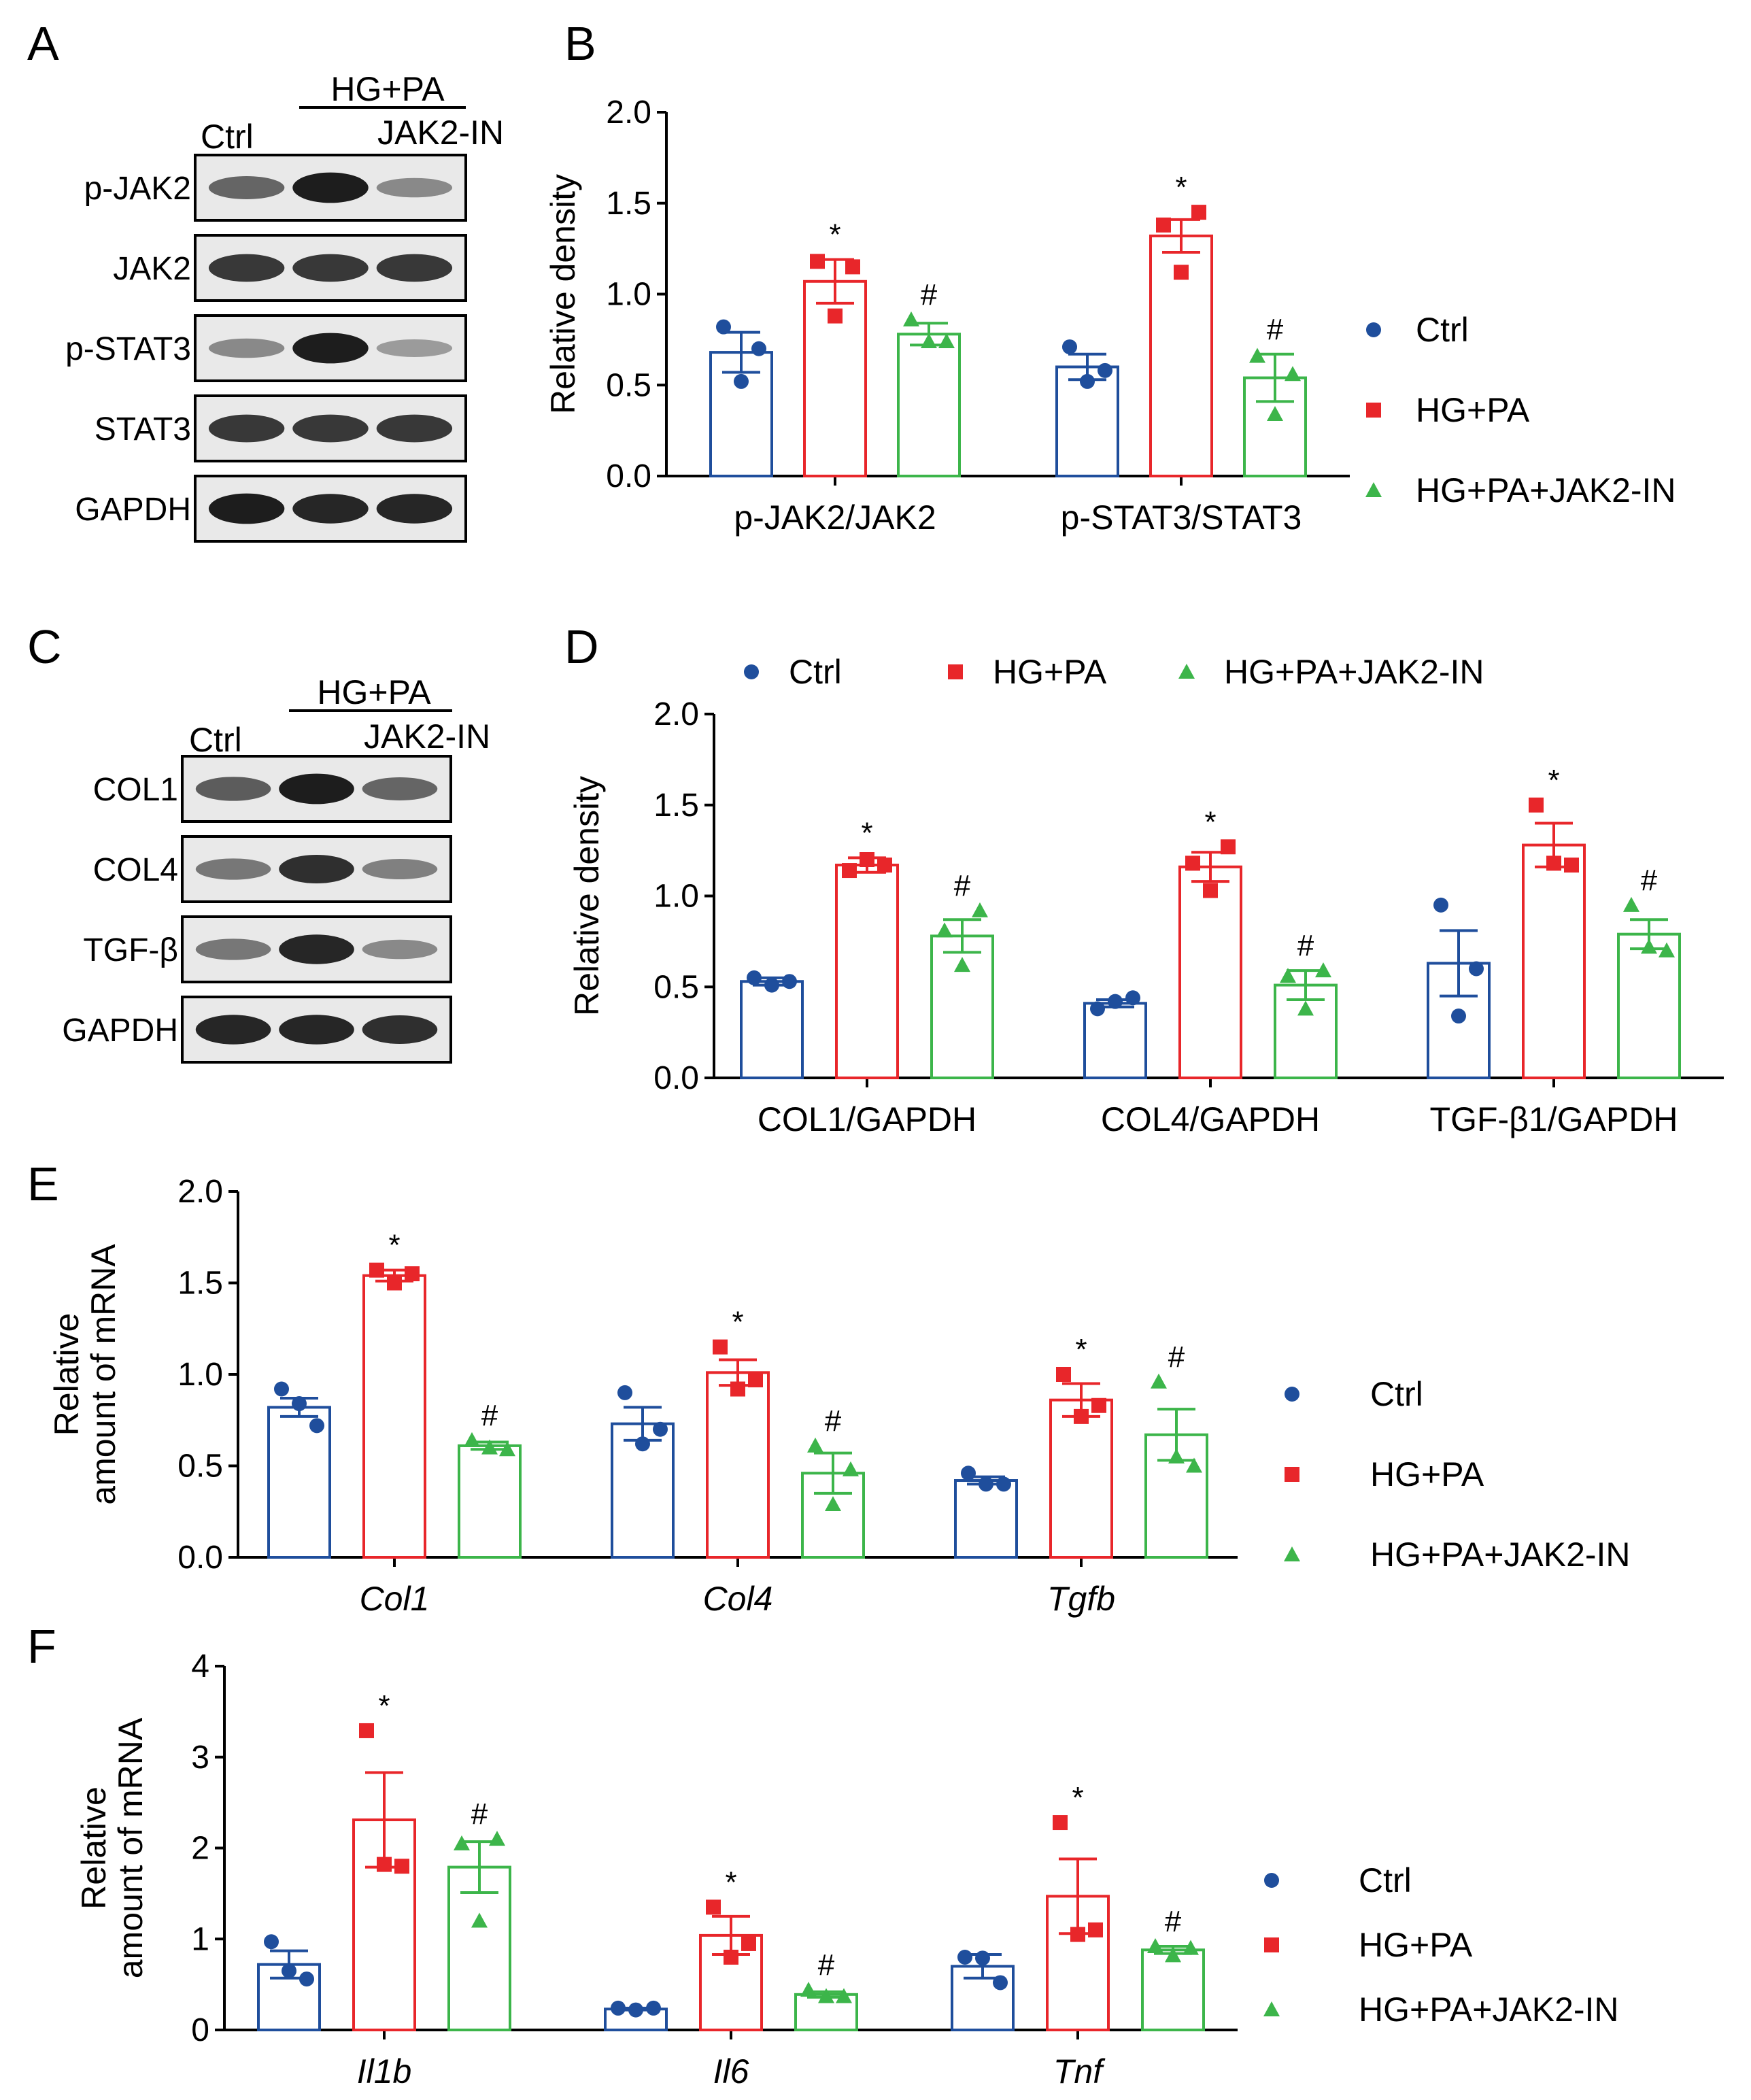  I want to click on y-tick-label: 1, so click(200, 1939).